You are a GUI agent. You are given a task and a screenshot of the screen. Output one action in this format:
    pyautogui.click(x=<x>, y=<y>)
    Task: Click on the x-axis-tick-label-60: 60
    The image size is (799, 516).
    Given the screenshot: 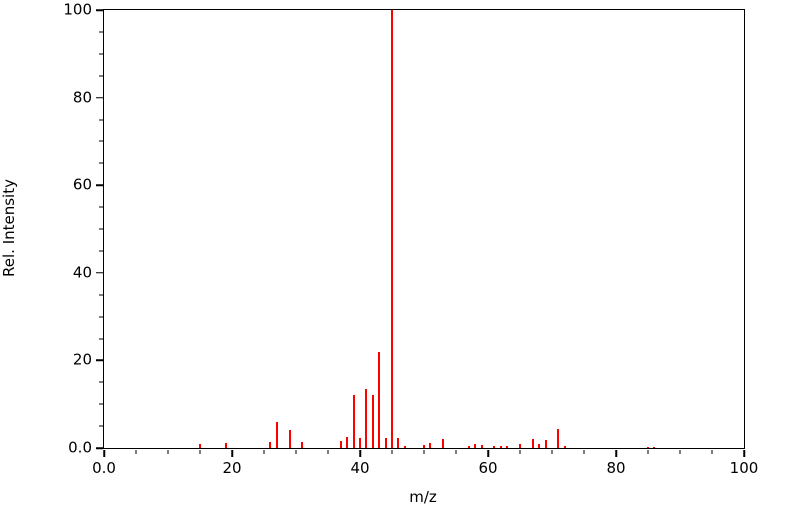 What is the action you would take?
    pyautogui.click(x=488, y=468)
    